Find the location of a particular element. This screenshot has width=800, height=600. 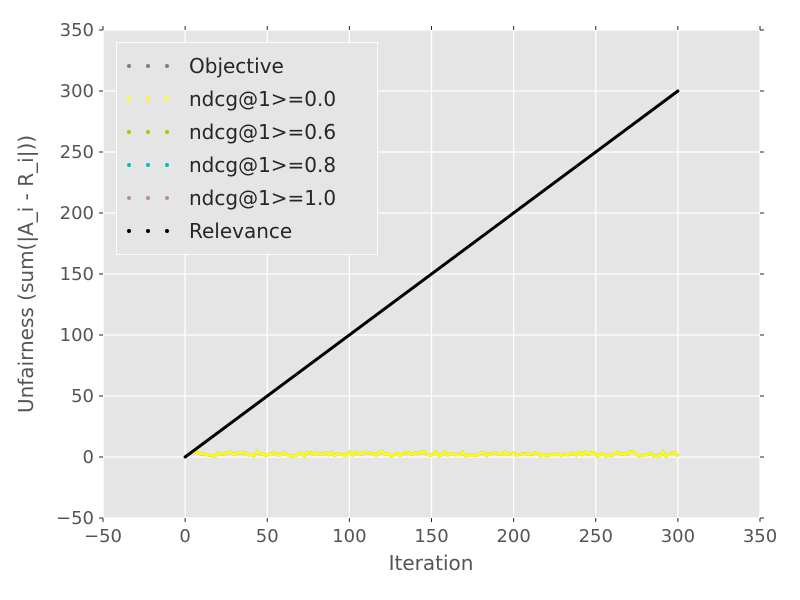

legend-label: Objective is located at coordinates (236, 66).